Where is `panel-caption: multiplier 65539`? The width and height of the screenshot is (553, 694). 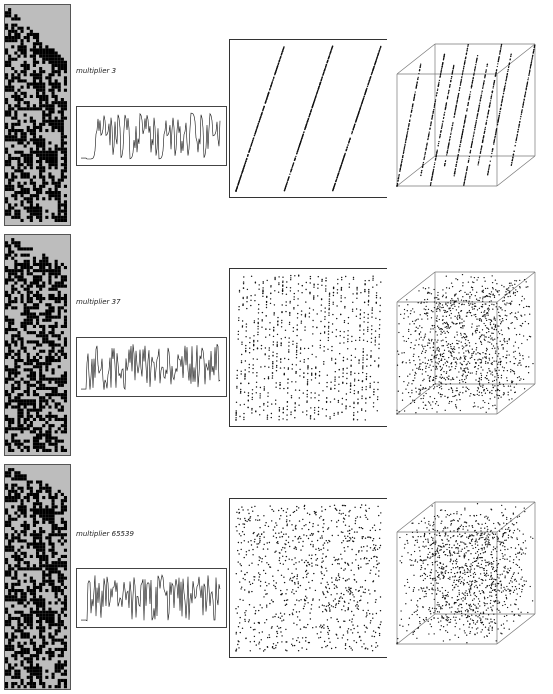 panel-caption: multiplier 65539 is located at coordinates (105, 534).